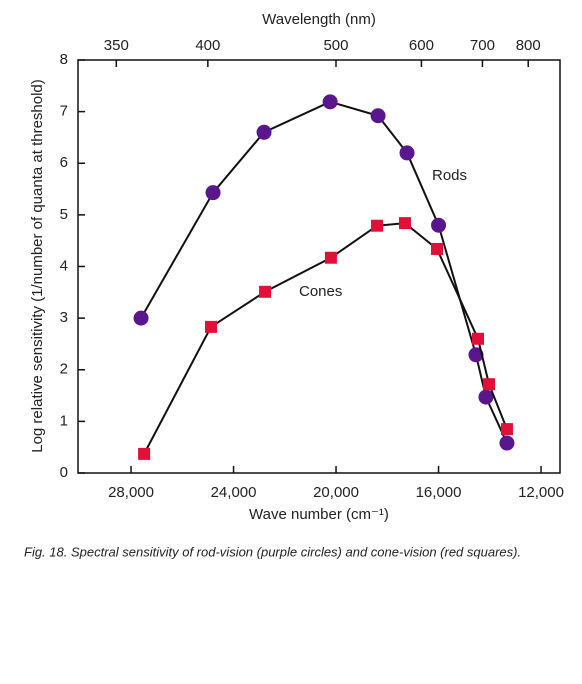 The image size is (582, 684). I want to click on y-tick-label: 0, so click(64, 472).